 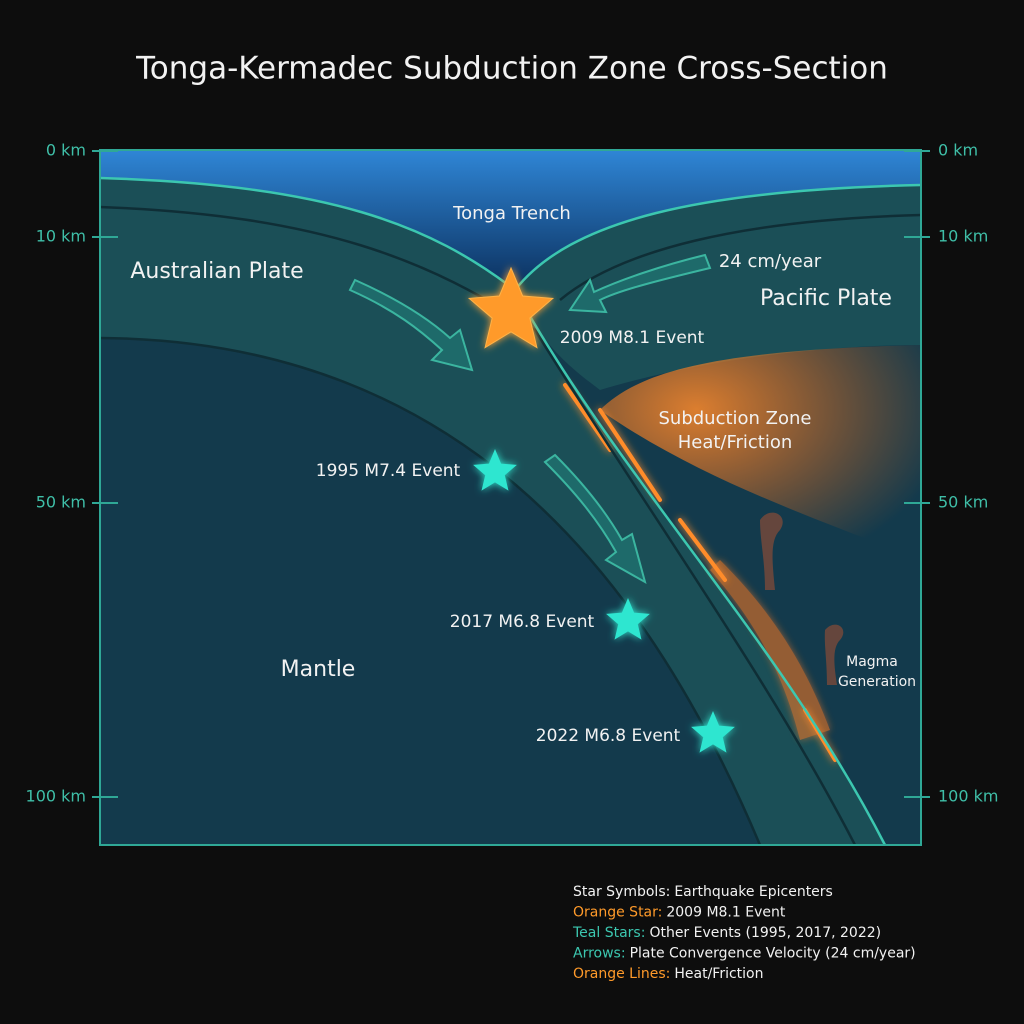 What do you see at coordinates (388, 471) in the screenshot?
I see `event-label: 1995 M7.4 Event` at bounding box center [388, 471].